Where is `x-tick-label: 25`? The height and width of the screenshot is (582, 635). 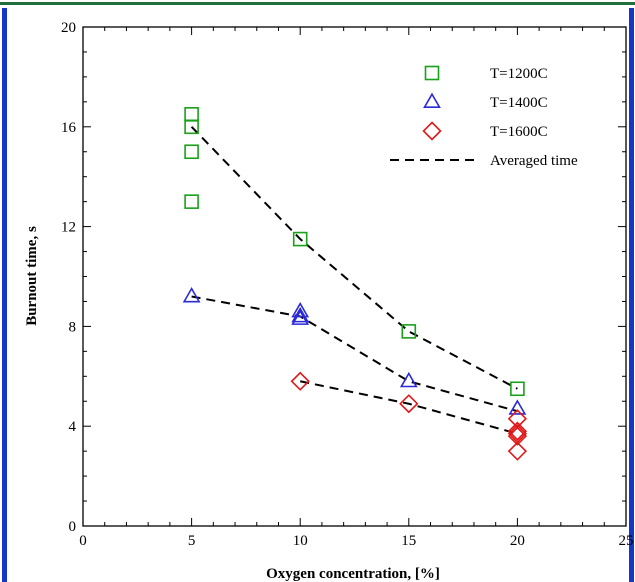 x-tick-label: 25 is located at coordinates (626, 541).